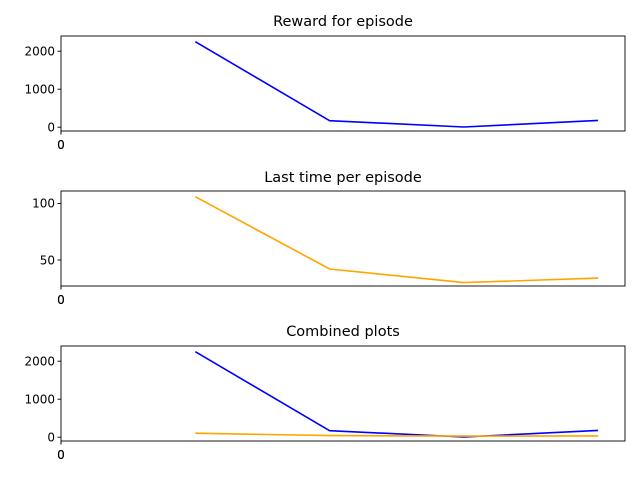  Describe the element at coordinates (343, 22) in the screenshot. I see `chart-title: Reward for episode` at that location.